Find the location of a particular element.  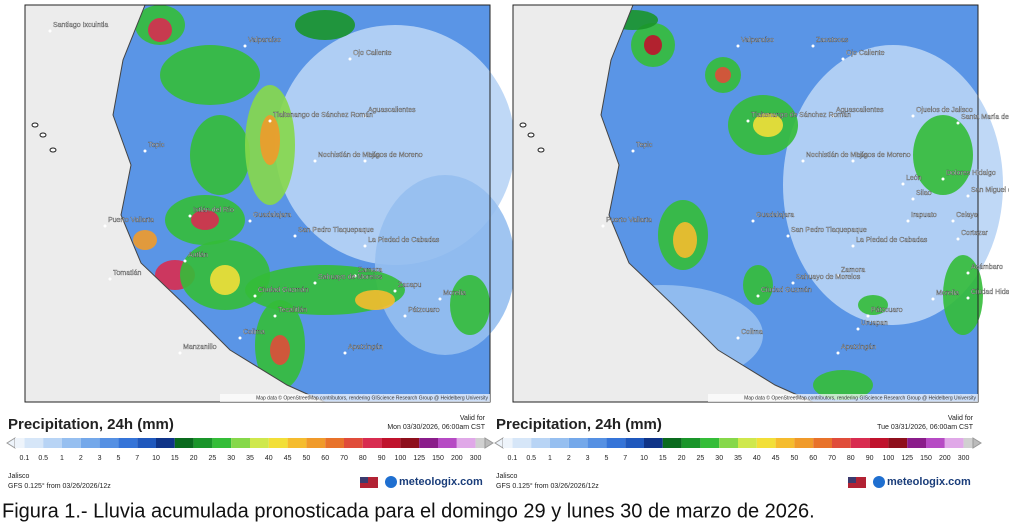

legend-tick: 100 is located at coordinates (401, 458).